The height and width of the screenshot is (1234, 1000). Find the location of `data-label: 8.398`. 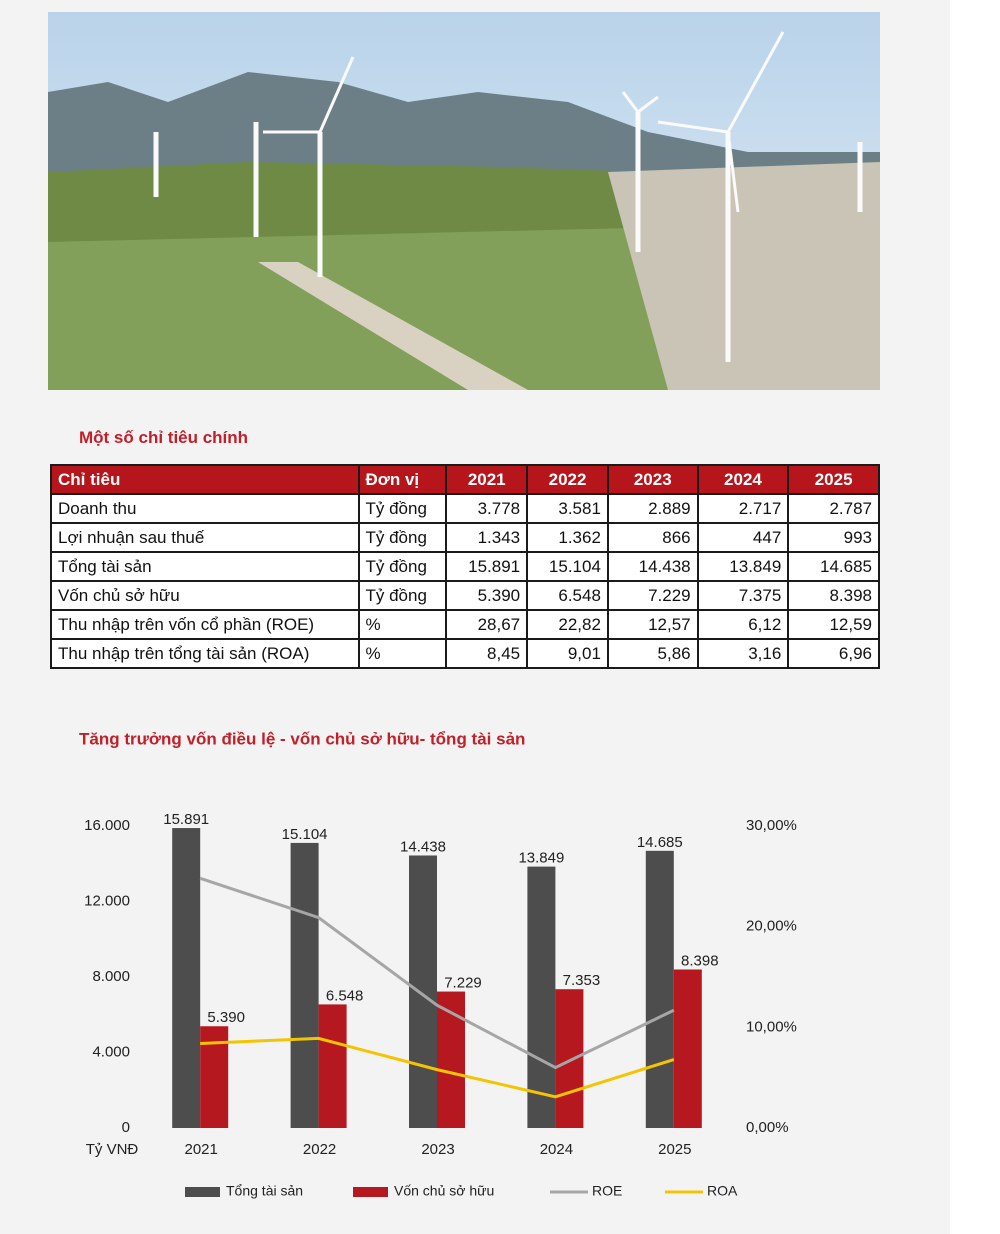

data-label: 8.398 is located at coordinates (700, 960).